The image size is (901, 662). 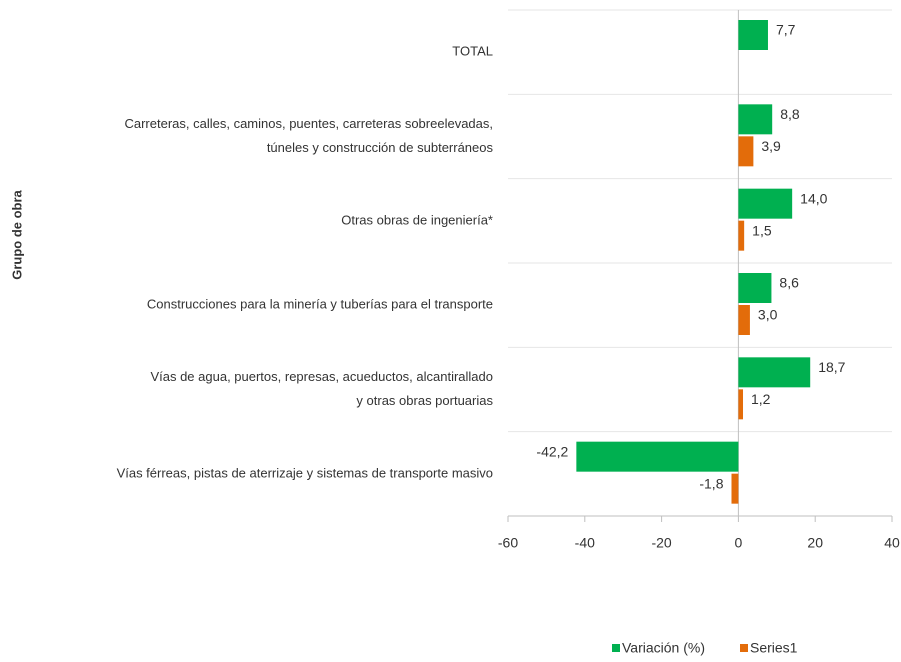 What do you see at coordinates (508, 543) in the screenshot?
I see `x-tick-label: -60` at bounding box center [508, 543].